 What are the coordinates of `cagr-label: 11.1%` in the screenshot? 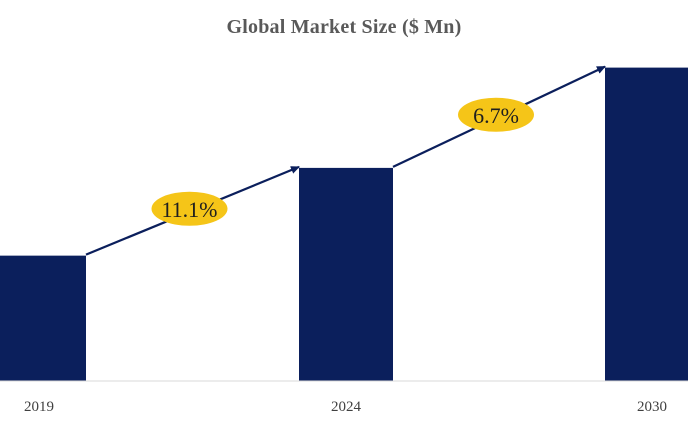 It's located at (189, 209).